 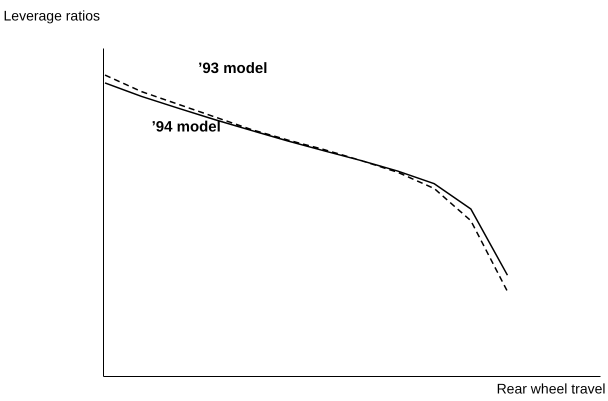 What do you see at coordinates (52, 16) in the screenshot?
I see `y-axis-title: Leverage ratios` at bounding box center [52, 16].